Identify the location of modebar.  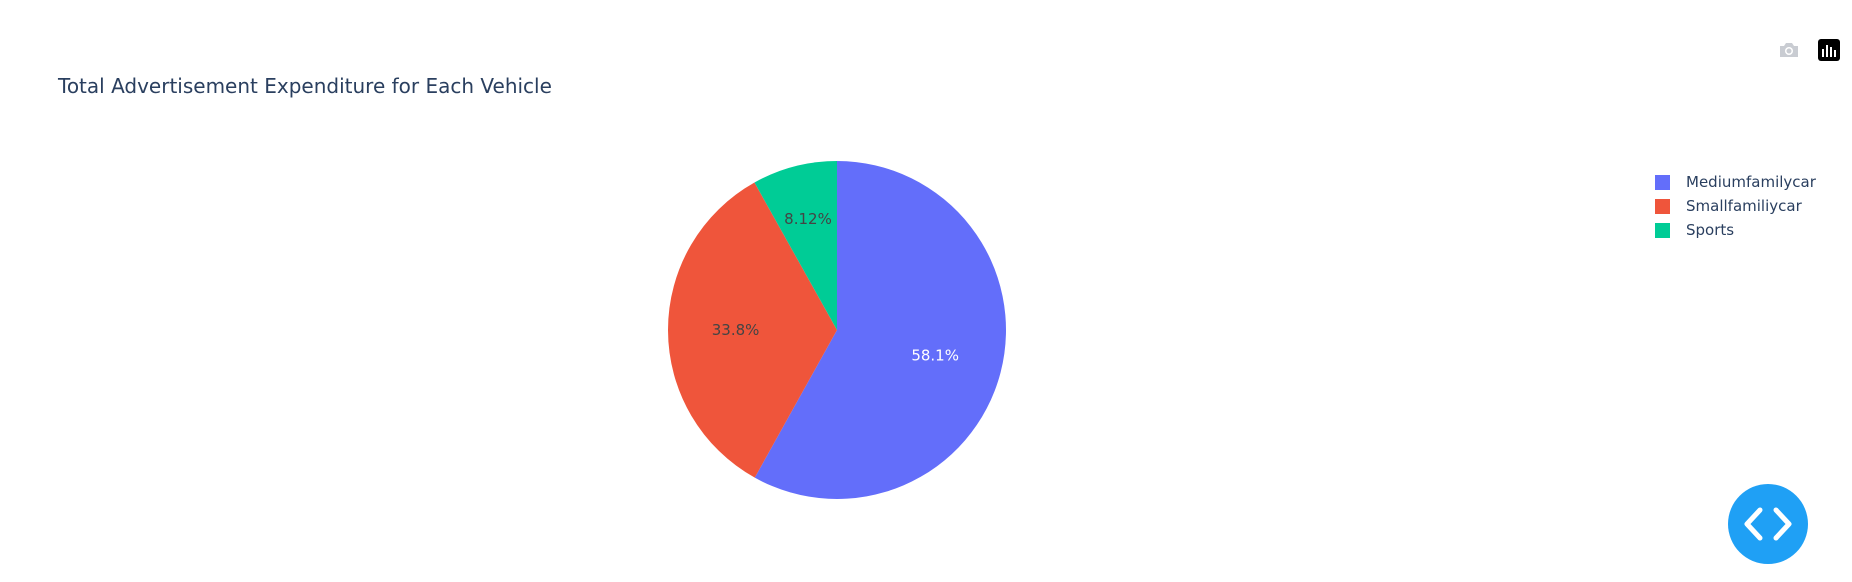
(1809, 50).